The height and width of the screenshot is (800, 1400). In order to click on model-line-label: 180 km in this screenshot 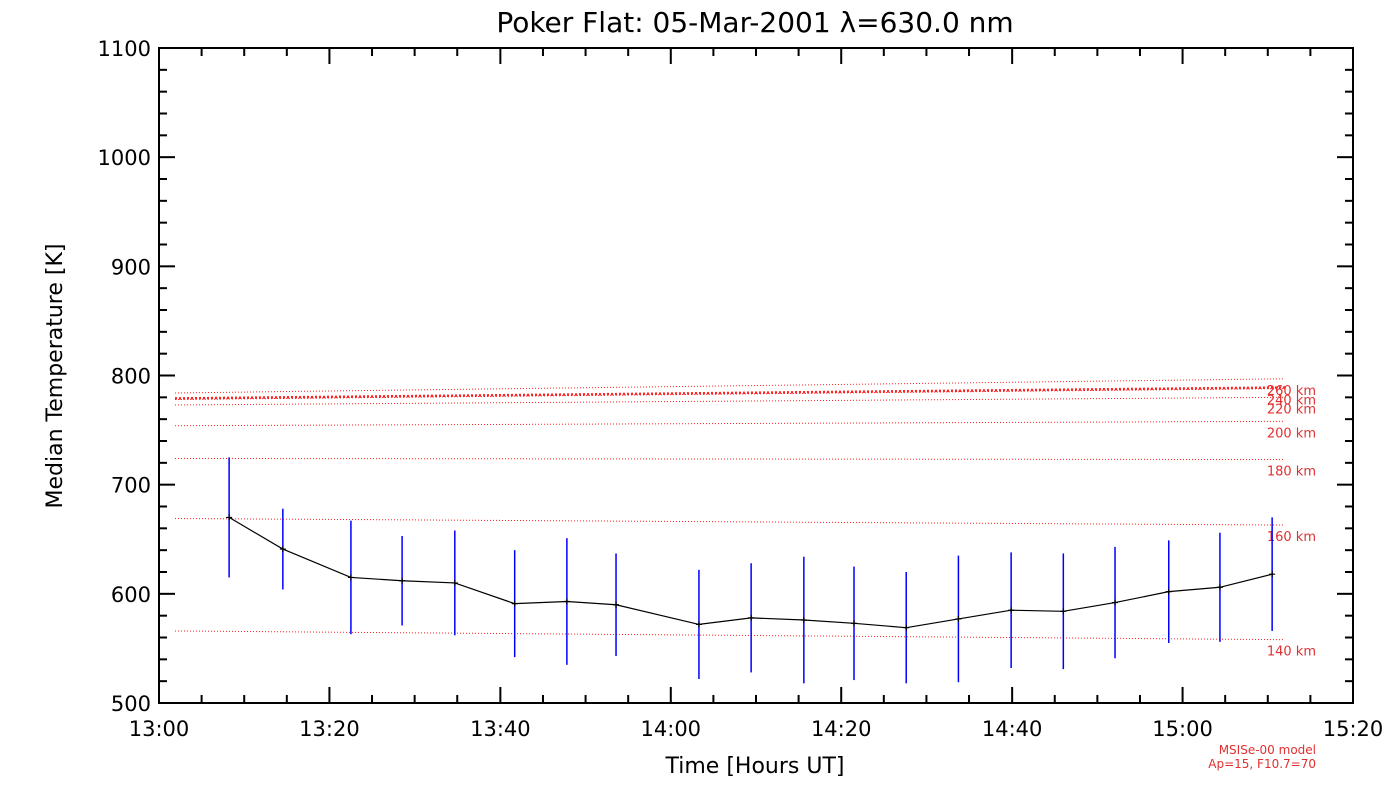, I will do `click(1291, 472)`.